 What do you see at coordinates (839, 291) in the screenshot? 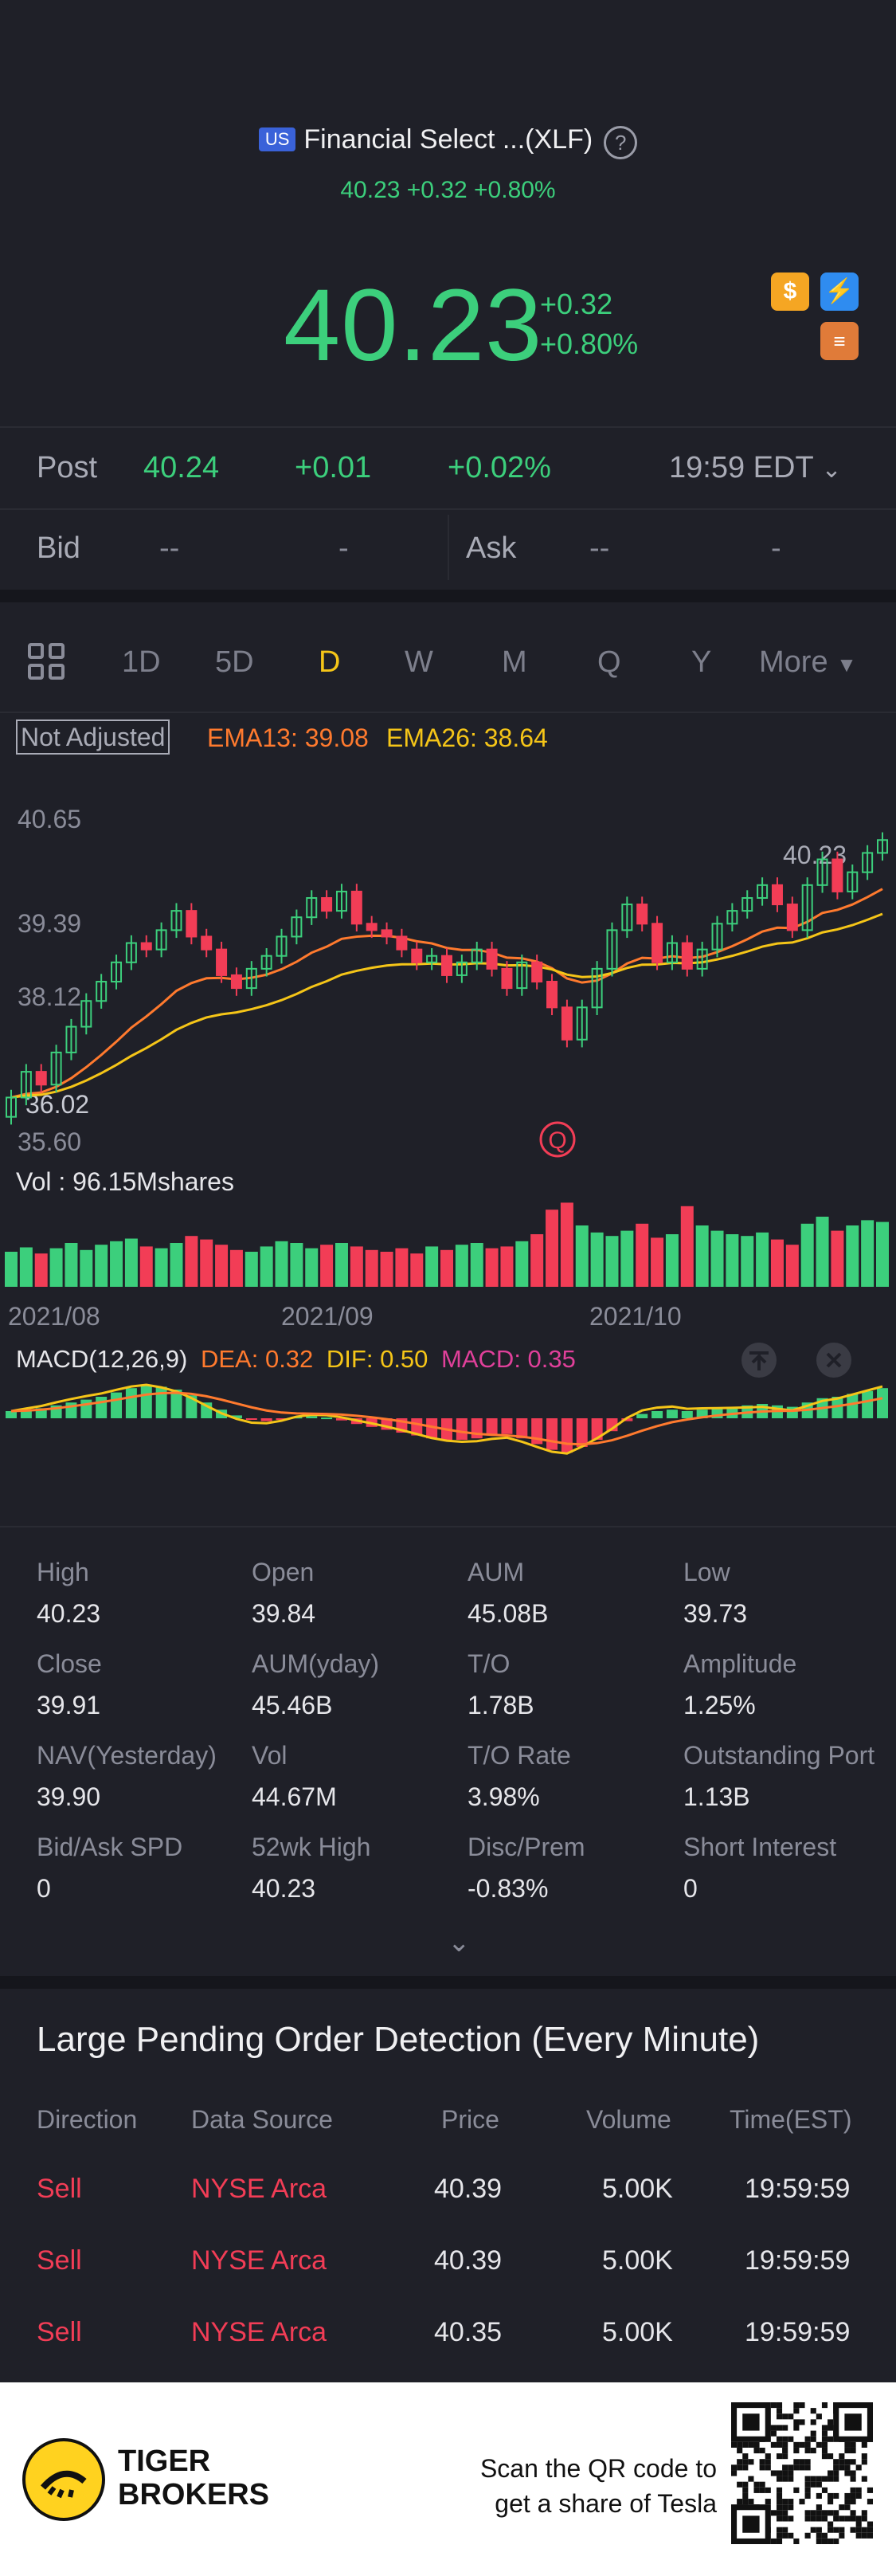
I see `lightning-1-badge-icon: ⚡` at bounding box center [839, 291].